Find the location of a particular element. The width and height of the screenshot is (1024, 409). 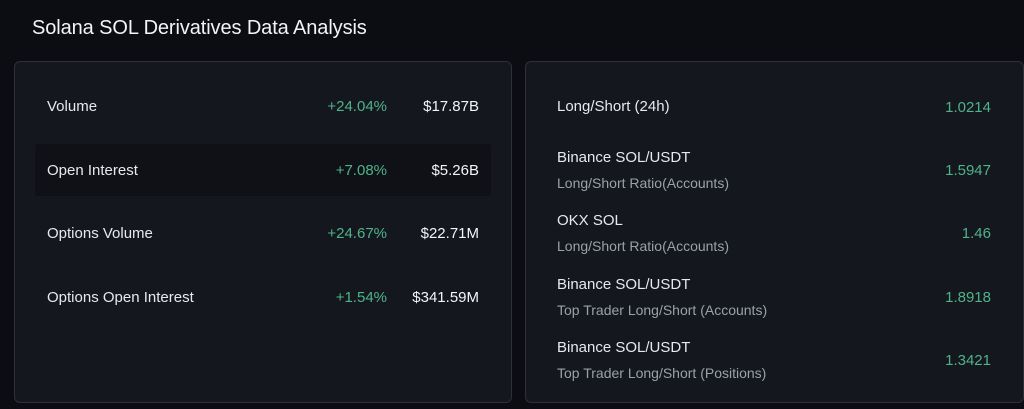

ratio-name: OKX SOL is located at coordinates (590, 220).